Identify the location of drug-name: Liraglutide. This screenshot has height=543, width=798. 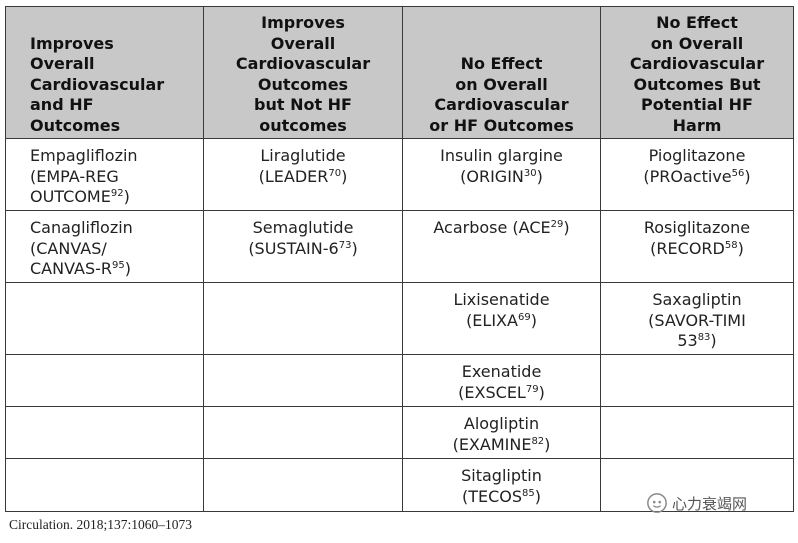
(303, 155).